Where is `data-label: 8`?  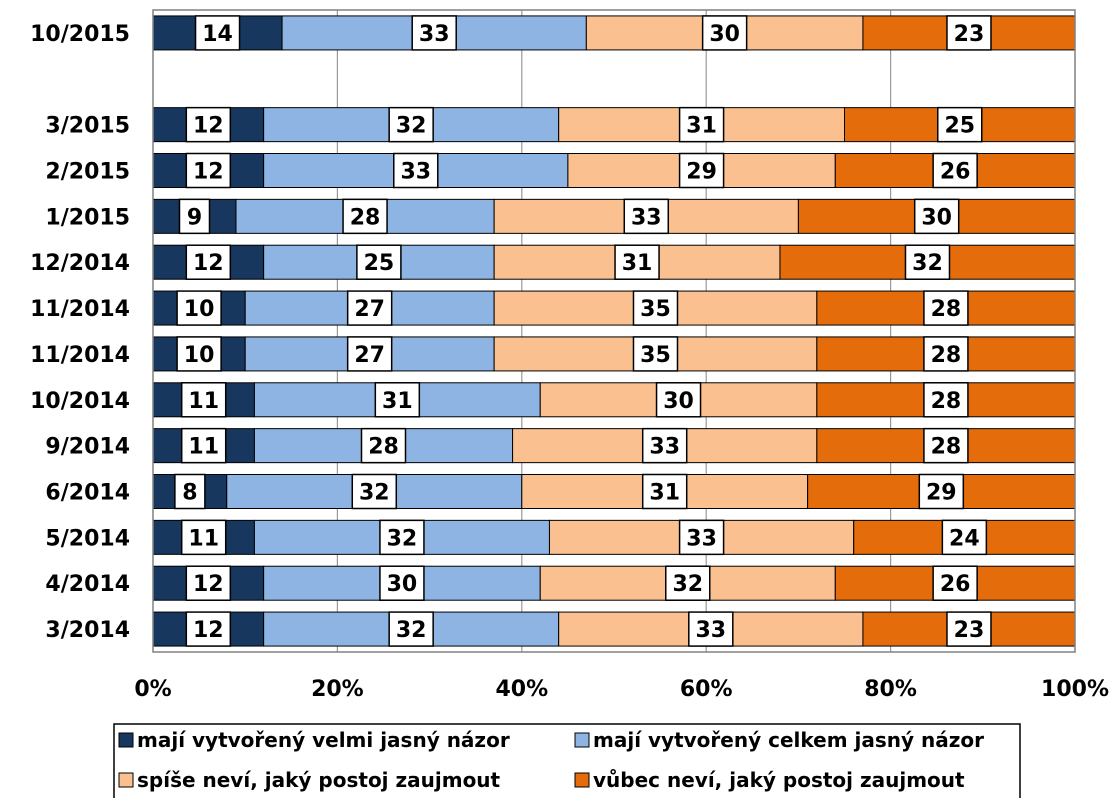
data-label: 8 is located at coordinates (189, 493).